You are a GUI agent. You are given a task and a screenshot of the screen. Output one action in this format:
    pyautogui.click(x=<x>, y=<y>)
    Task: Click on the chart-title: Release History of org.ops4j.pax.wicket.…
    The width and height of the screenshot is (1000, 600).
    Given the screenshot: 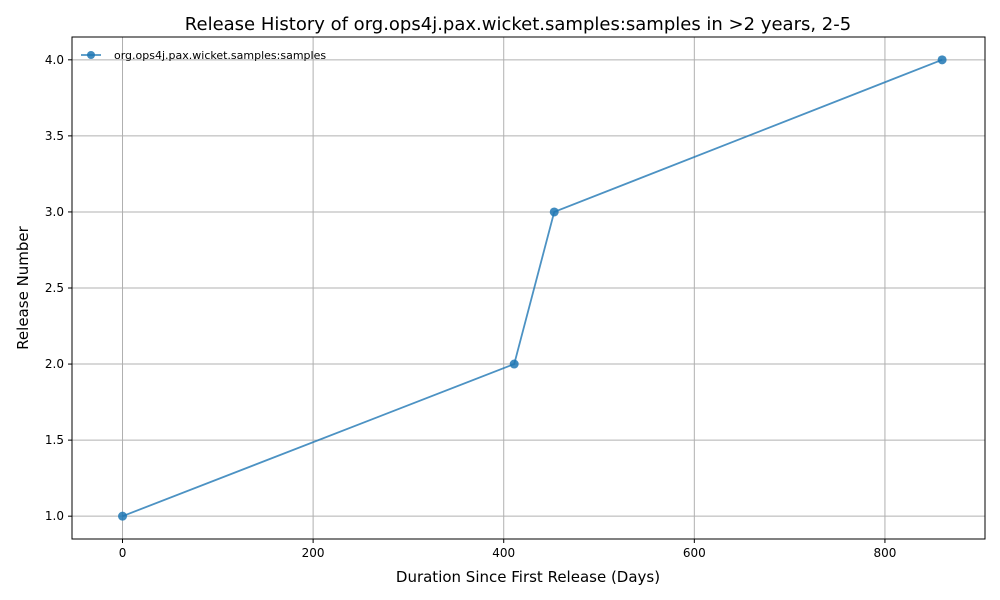 What is the action you would take?
    pyautogui.click(x=518, y=24)
    